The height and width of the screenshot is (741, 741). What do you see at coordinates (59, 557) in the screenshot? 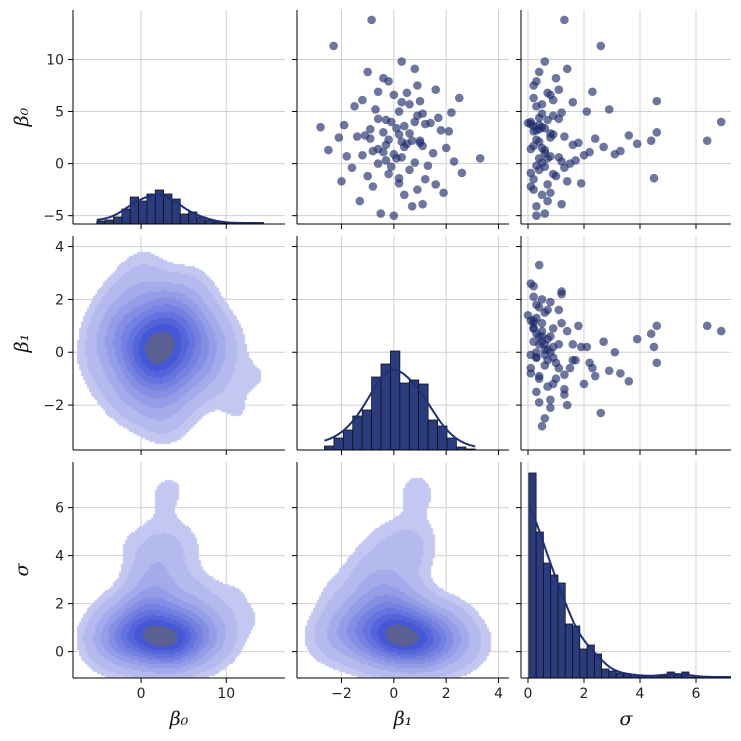
I see `y-tick-label: 4` at bounding box center [59, 557].